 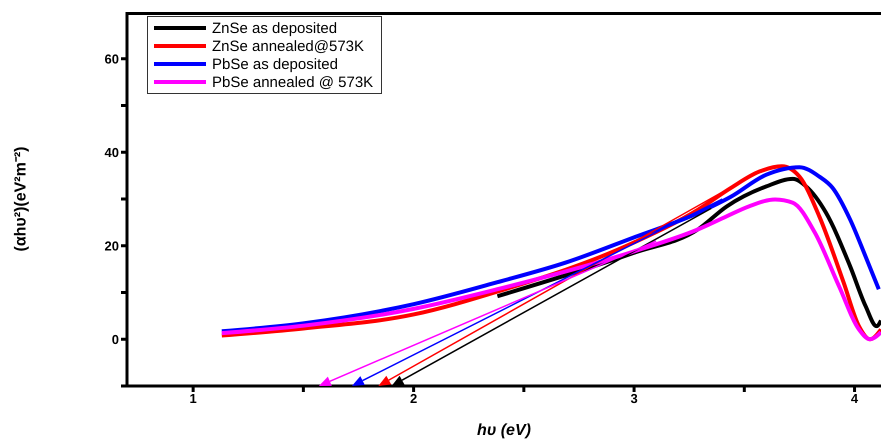 What do you see at coordinates (854, 398) in the screenshot?
I see `x-tick-label: 4` at bounding box center [854, 398].